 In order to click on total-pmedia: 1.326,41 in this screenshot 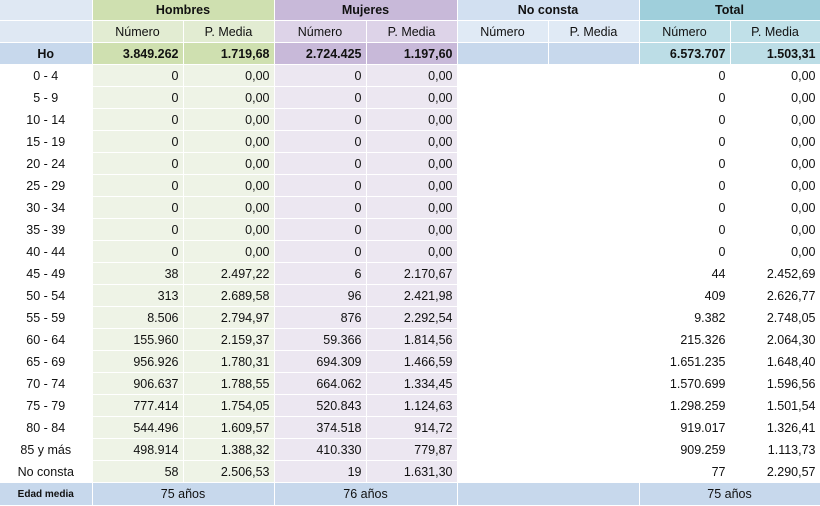, I will do `click(775, 427)`.